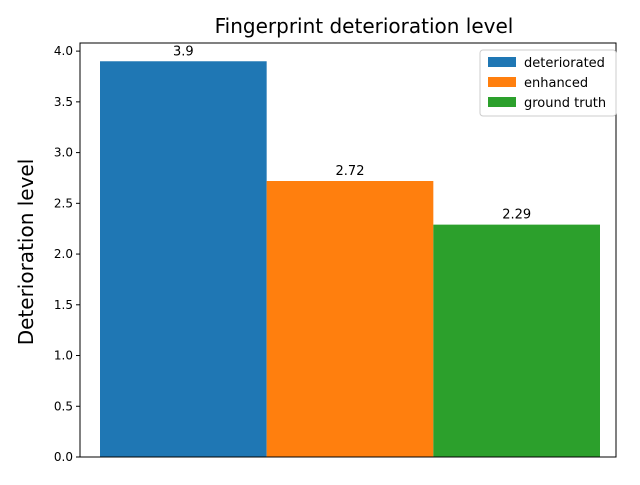 The height and width of the screenshot is (485, 640). I want to click on data-label-enhanced: 2.72, so click(350, 171).